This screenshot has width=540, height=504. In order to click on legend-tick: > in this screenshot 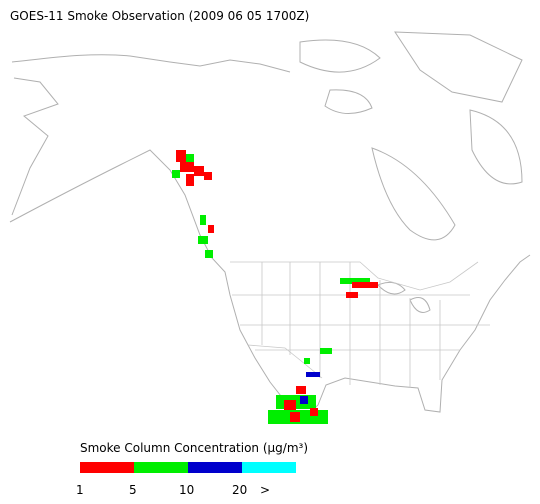, I will do `click(265, 490)`.